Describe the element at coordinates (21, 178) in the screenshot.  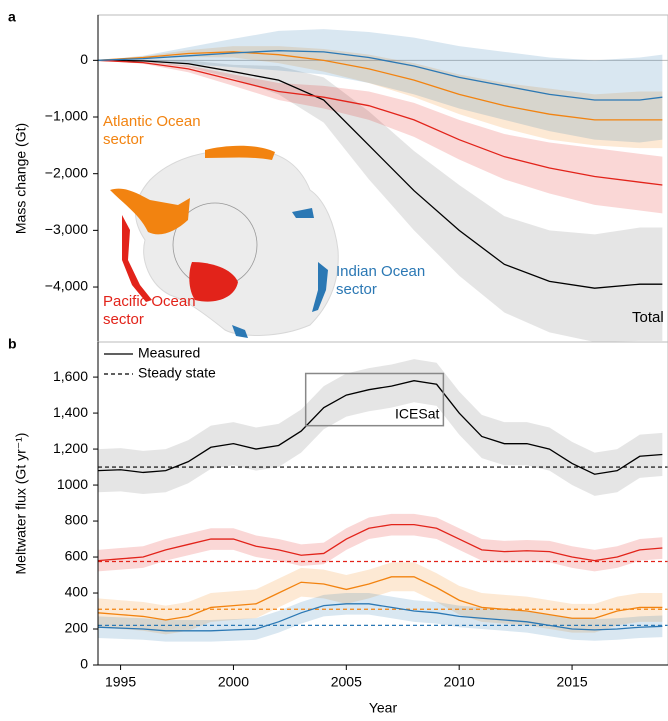
I see `y-axis-label: Mass change (Gt)` at that location.